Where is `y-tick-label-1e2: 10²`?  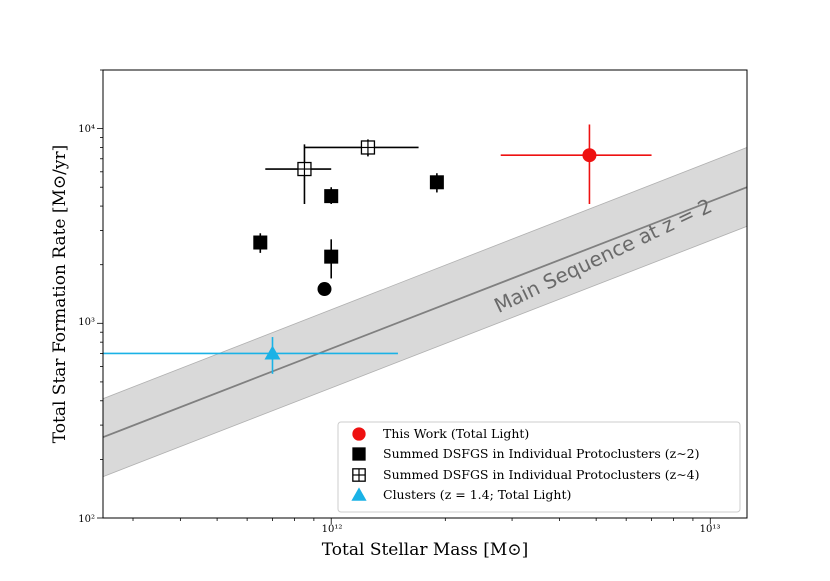 y-tick-label-1e2: 10² is located at coordinates (86, 519).